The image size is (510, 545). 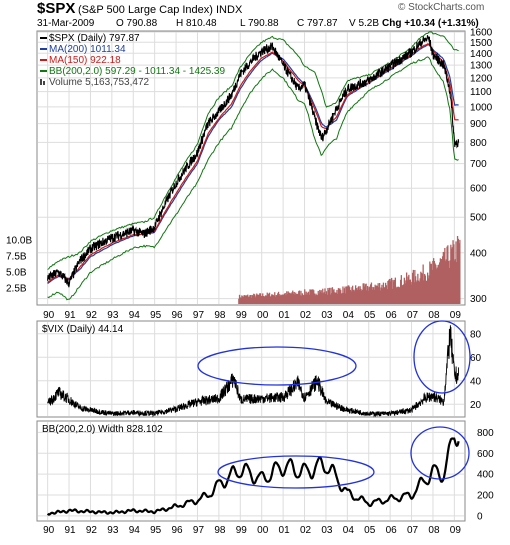 What do you see at coordinates (485, 433) in the screenshot?
I see `bbw-tick-label: 800` at bounding box center [485, 433].